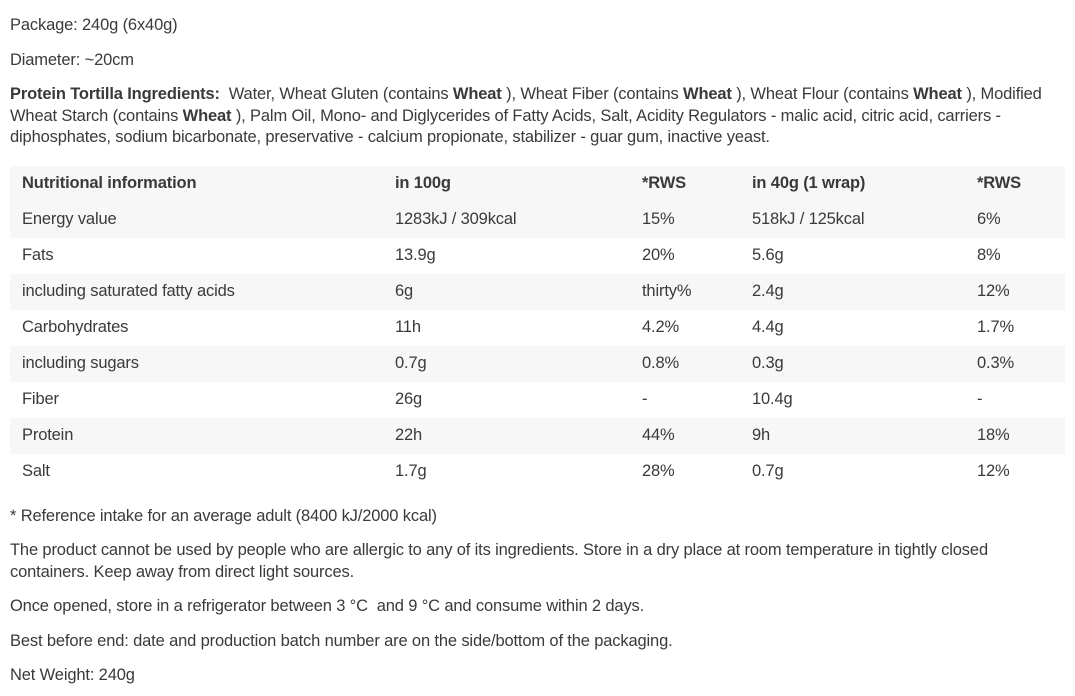 The image size is (1075, 696). I want to click on table-cell: Energy value, so click(69, 218).